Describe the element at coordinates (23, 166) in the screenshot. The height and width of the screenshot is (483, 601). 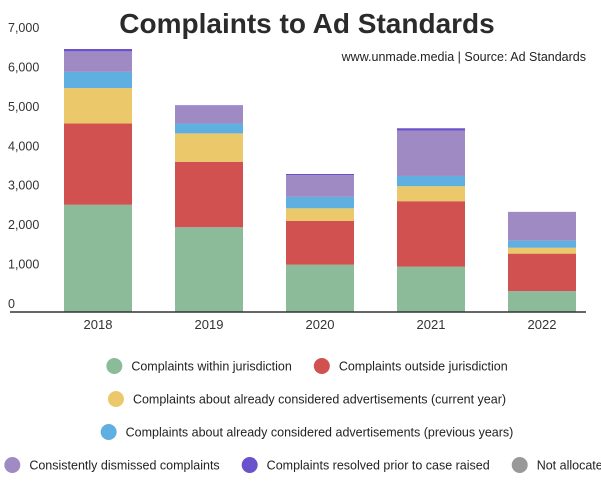
I see `y-axis: 0 1,000 2,000 3,000 4,000 5,000 6,000 7,000` at that location.